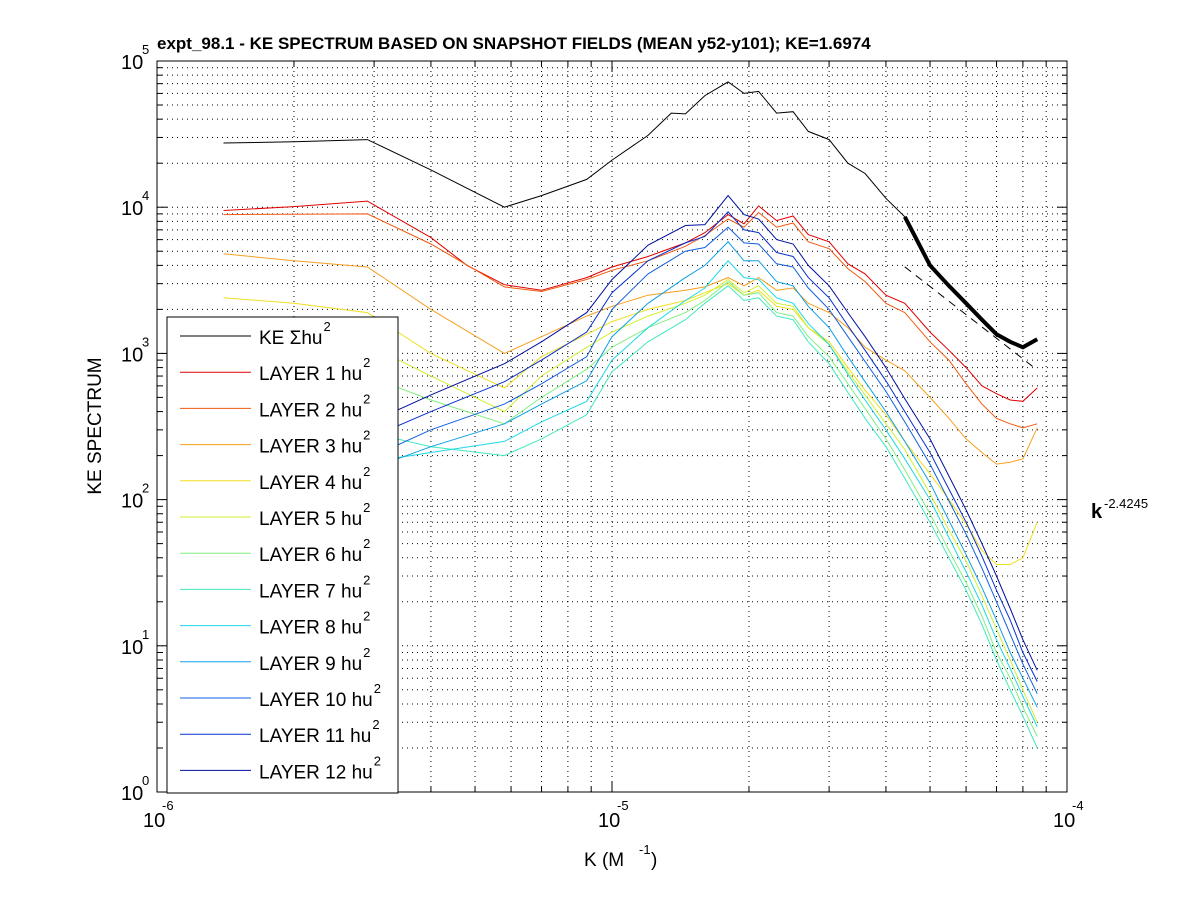 This screenshot has width=1200, height=901. Describe the element at coordinates (145, 341) in the screenshot. I see `y-tick-label-exponent: 3` at that location.